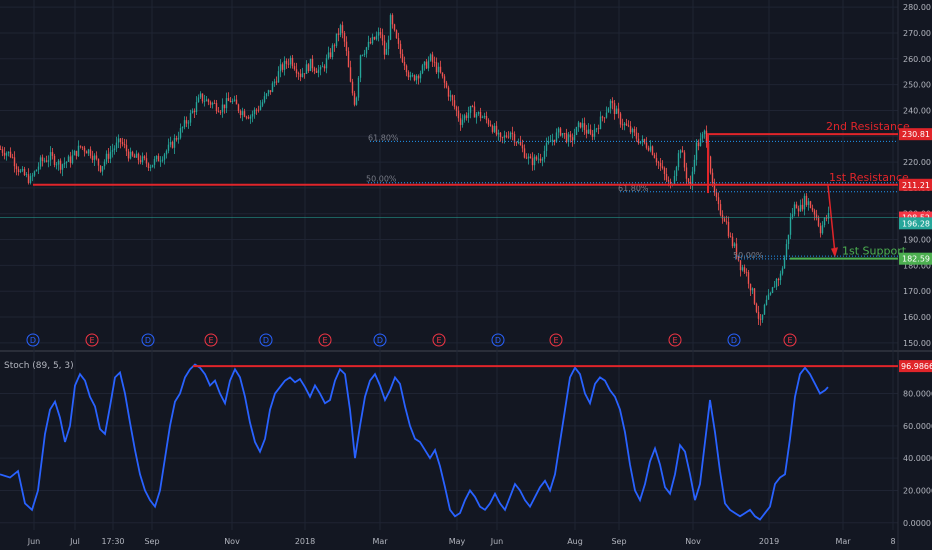 Image resolution: width=932 pixels, height=550 pixels. I want to click on y-tick-label: 280.00, so click(917, 7).